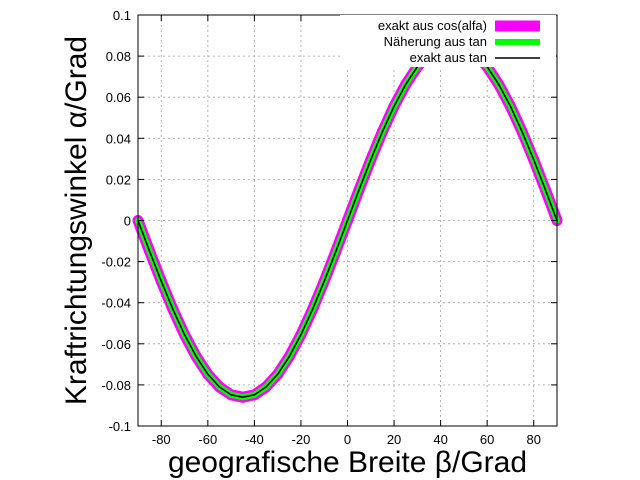 The height and width of the screenshot is (480, 640). I want to click on y-tick-label: -0.1, so click(120, 426).